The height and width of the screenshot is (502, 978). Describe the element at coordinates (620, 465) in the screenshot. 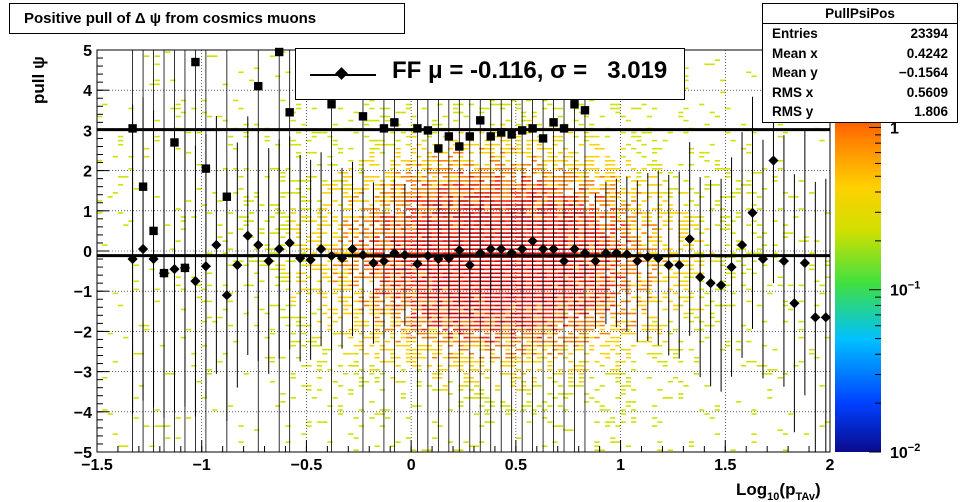

I see `x-tick-label: 1` at that location.